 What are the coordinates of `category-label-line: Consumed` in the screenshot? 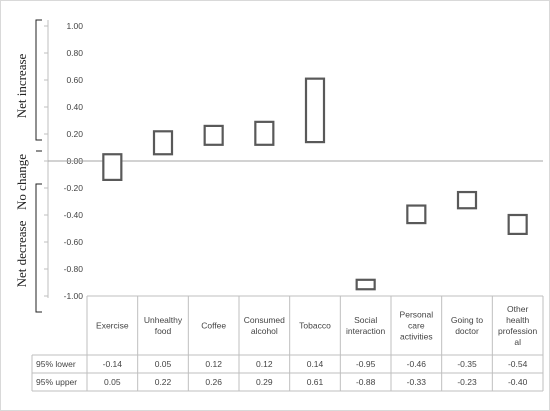 It's located at (264, 320).